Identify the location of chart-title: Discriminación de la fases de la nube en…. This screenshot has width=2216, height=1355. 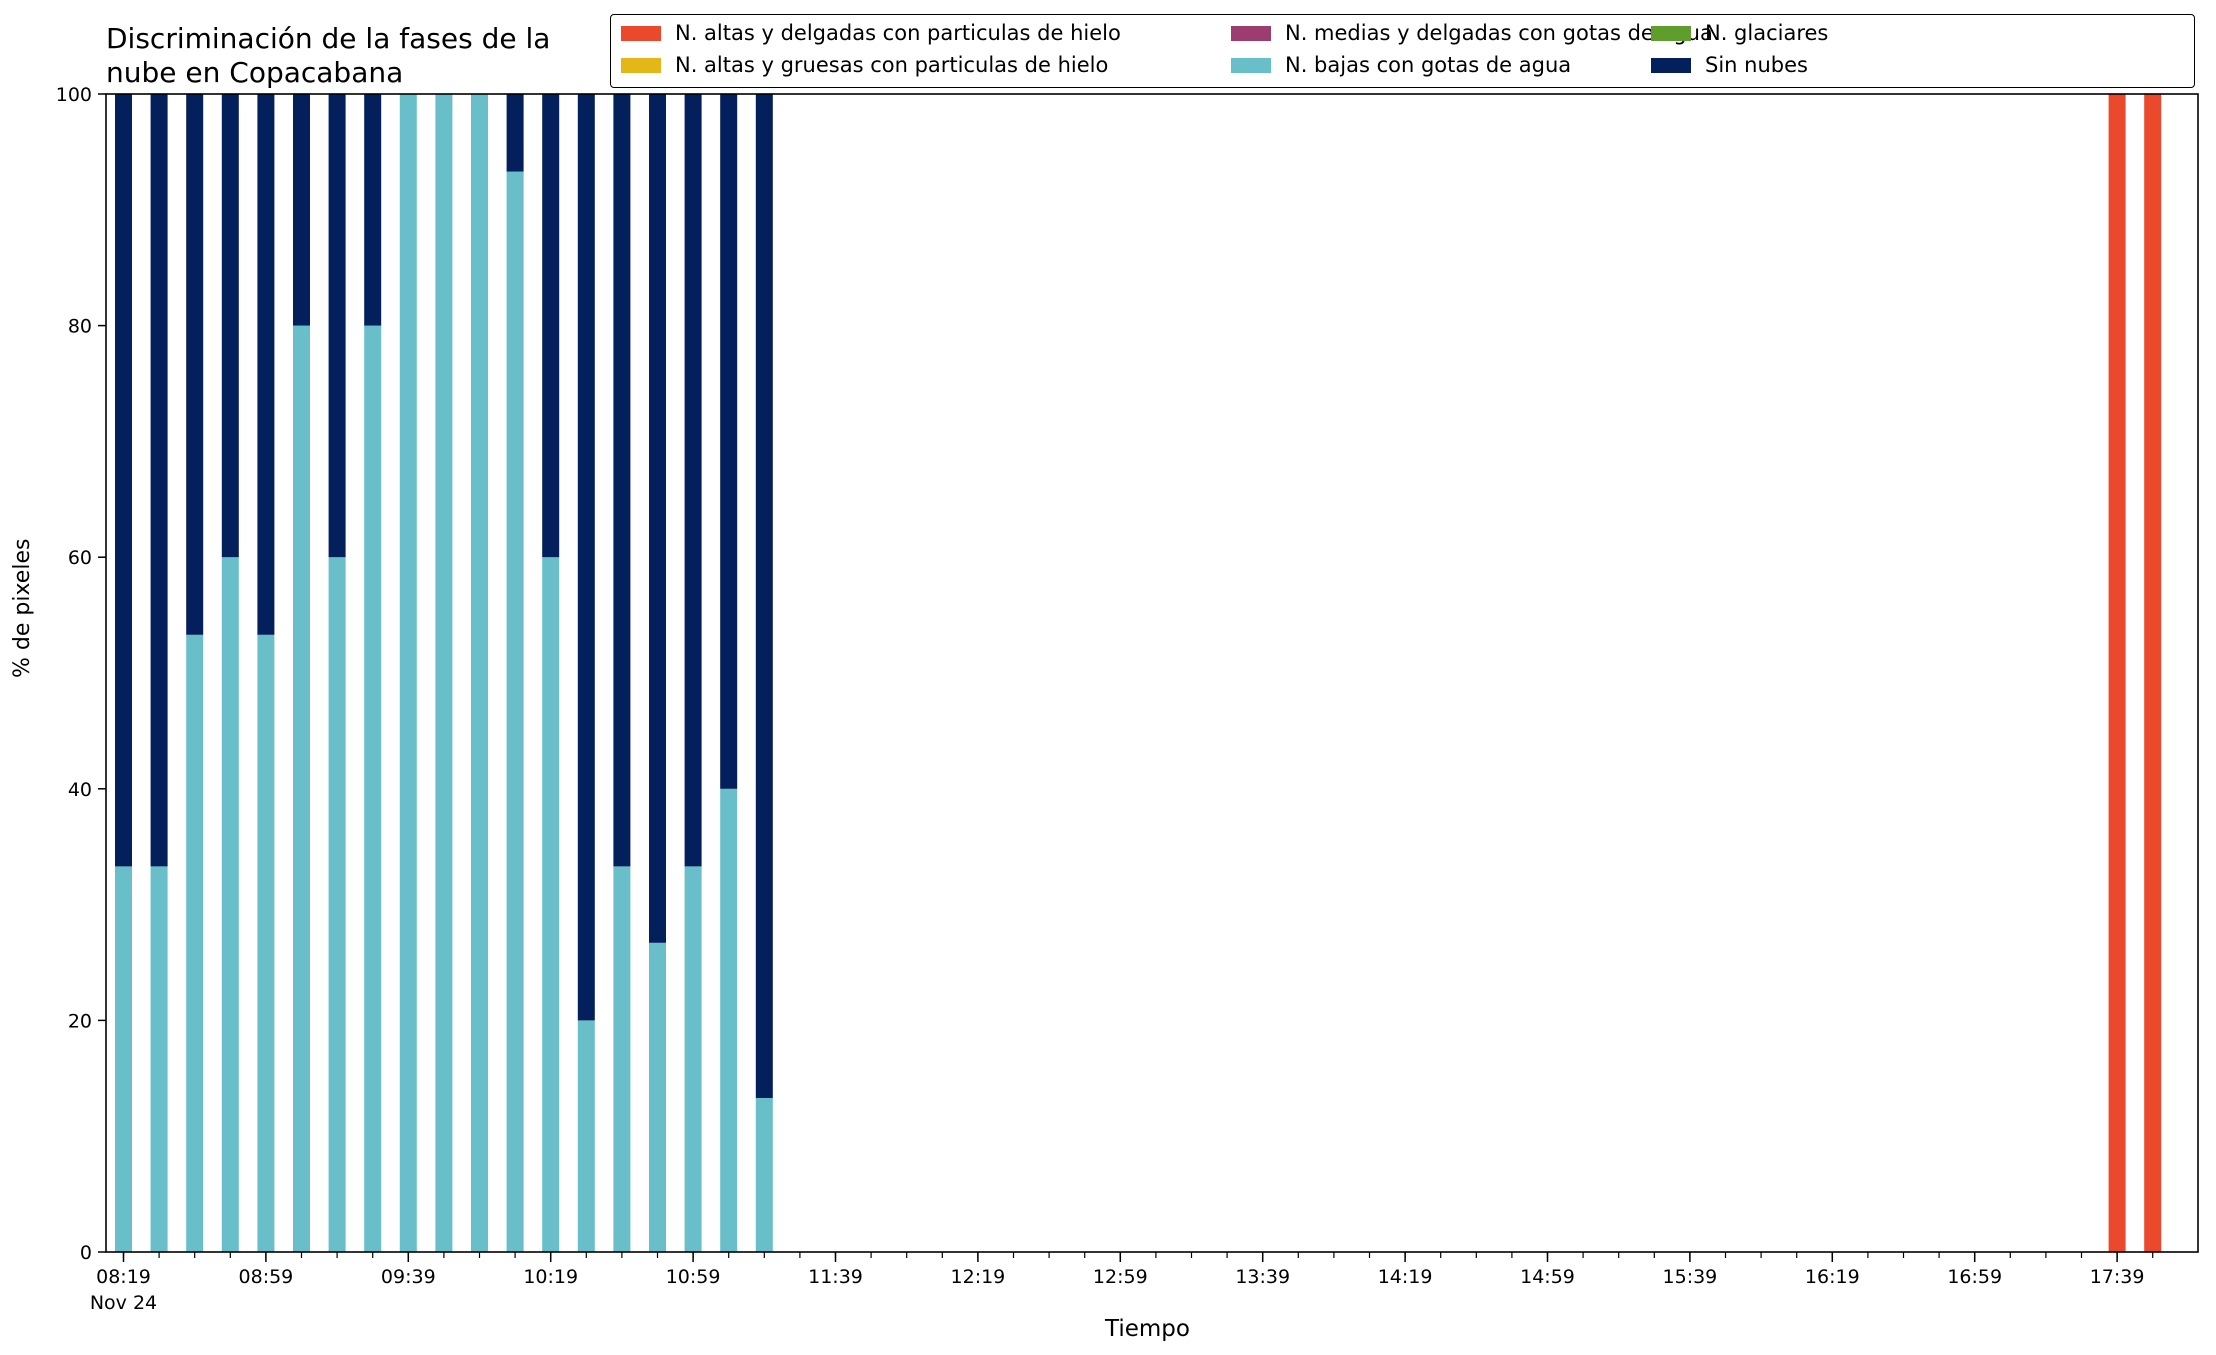
(386, 56).